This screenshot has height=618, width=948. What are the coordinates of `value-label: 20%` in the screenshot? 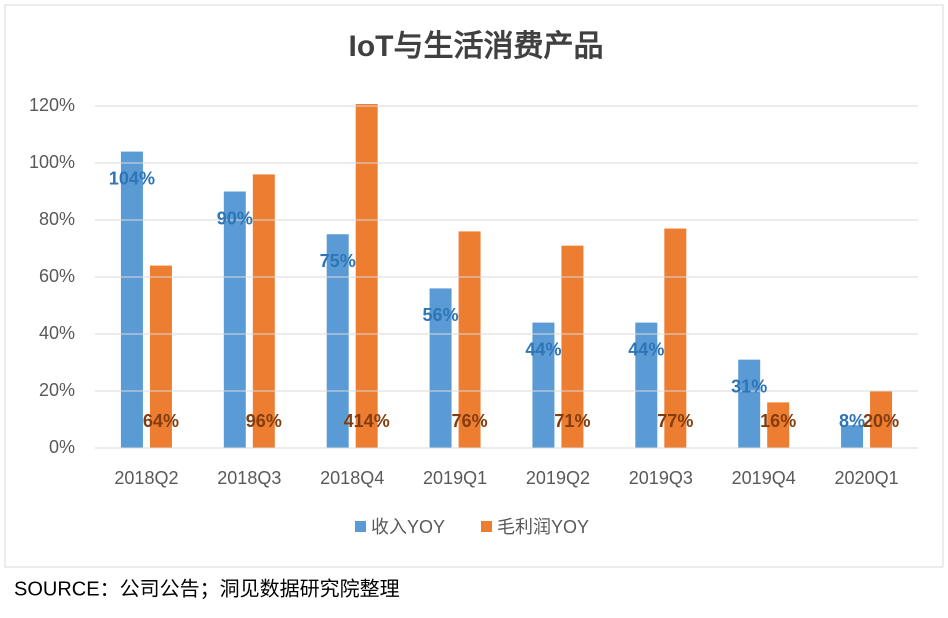 It's located at (881, 421).